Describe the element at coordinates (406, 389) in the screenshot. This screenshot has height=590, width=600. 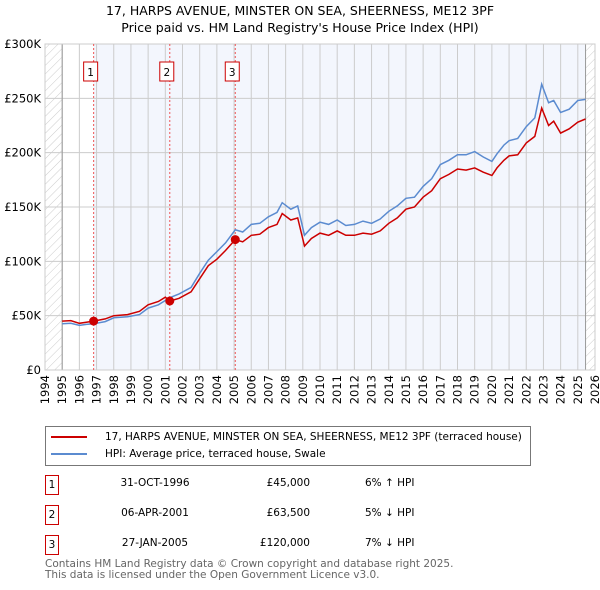
I see `x-tick-label: 2015` at that location.